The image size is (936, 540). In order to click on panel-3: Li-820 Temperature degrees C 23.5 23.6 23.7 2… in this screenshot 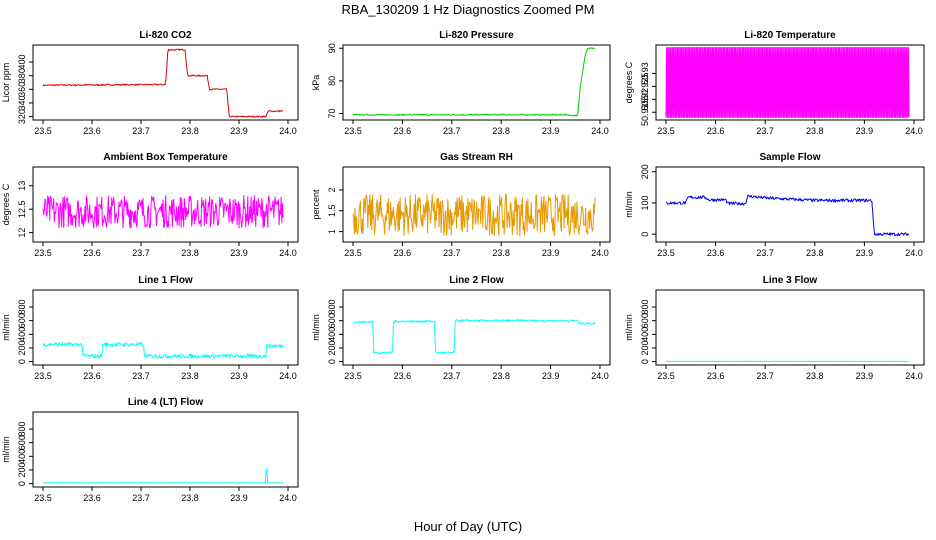, I will do `click(774, 83)`.